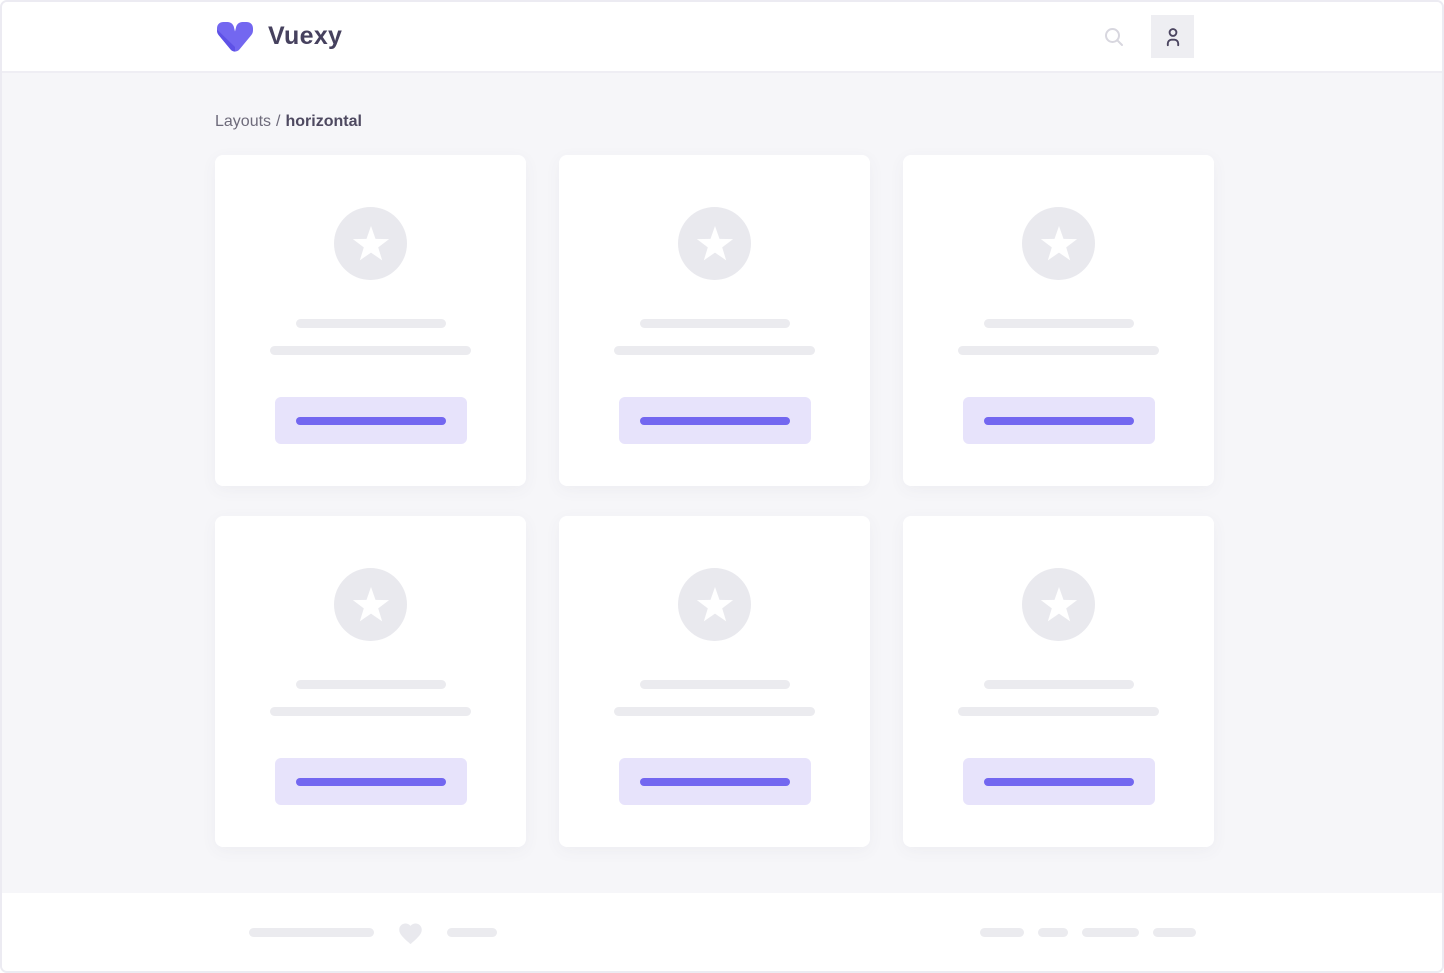  What do you see at coordinates (722, 37) in the screenshot?
I see `app-header: Vuexy` at bounding box center [722, 37].